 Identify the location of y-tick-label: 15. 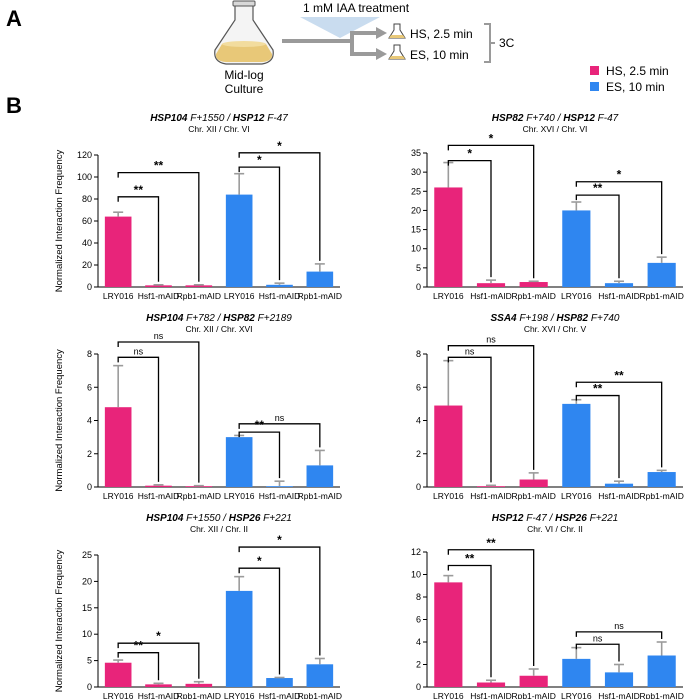
(87, 608).